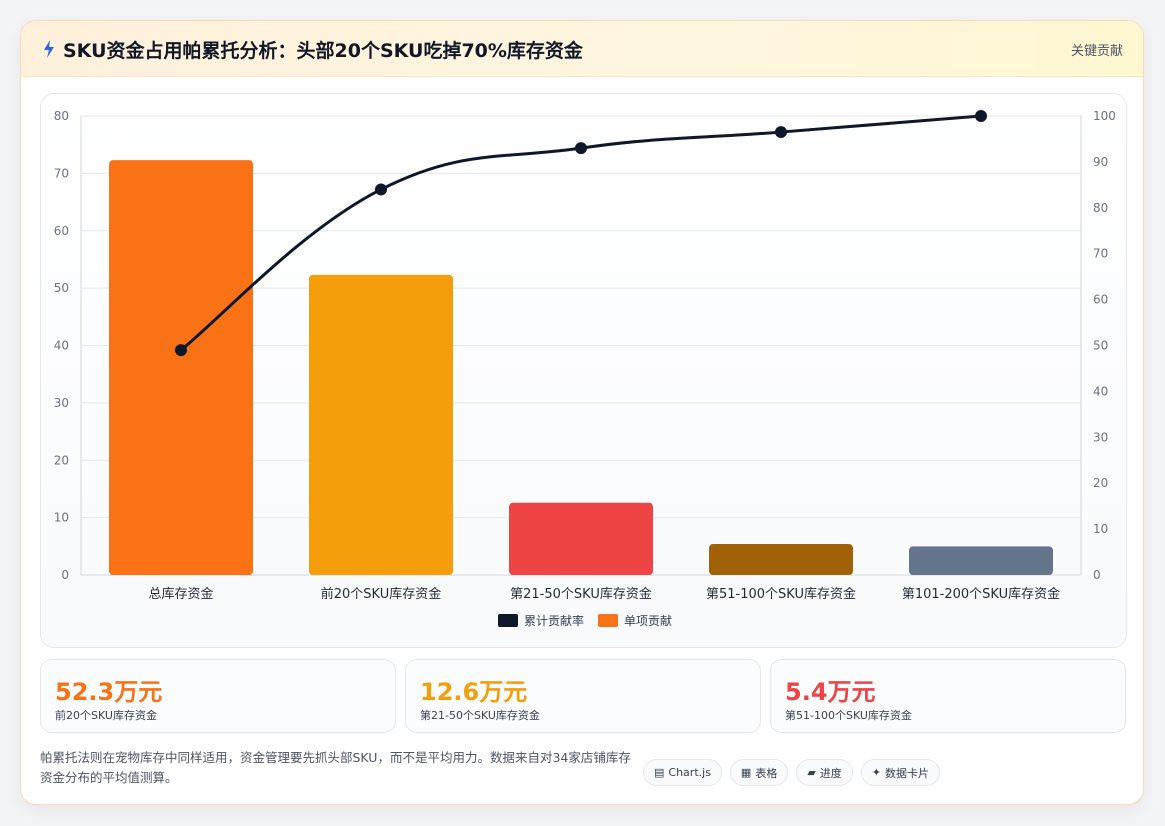  I want to click on stat-card-top20: 52.3万元 前20个SKU库存资金, so click(218, 696).